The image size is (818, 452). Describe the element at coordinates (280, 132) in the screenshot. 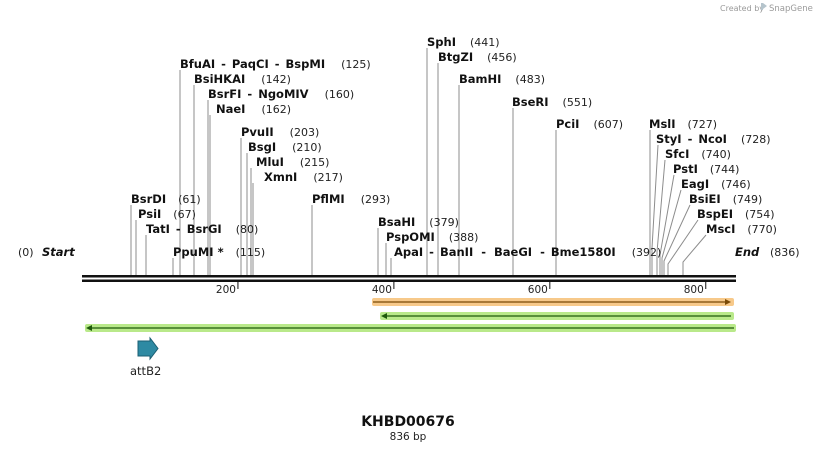

I see `site-label: PvuII (203)` at that location.